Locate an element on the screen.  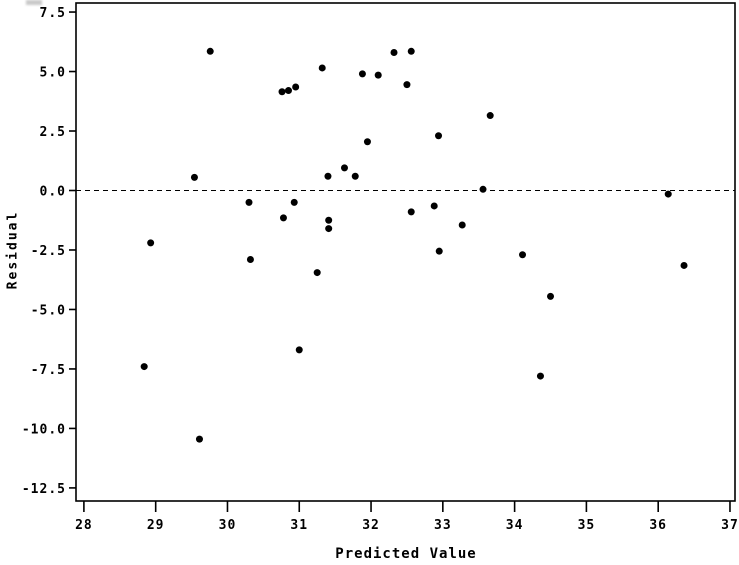
y-tick-label: -10.0 is located at coordinates (44, 429).